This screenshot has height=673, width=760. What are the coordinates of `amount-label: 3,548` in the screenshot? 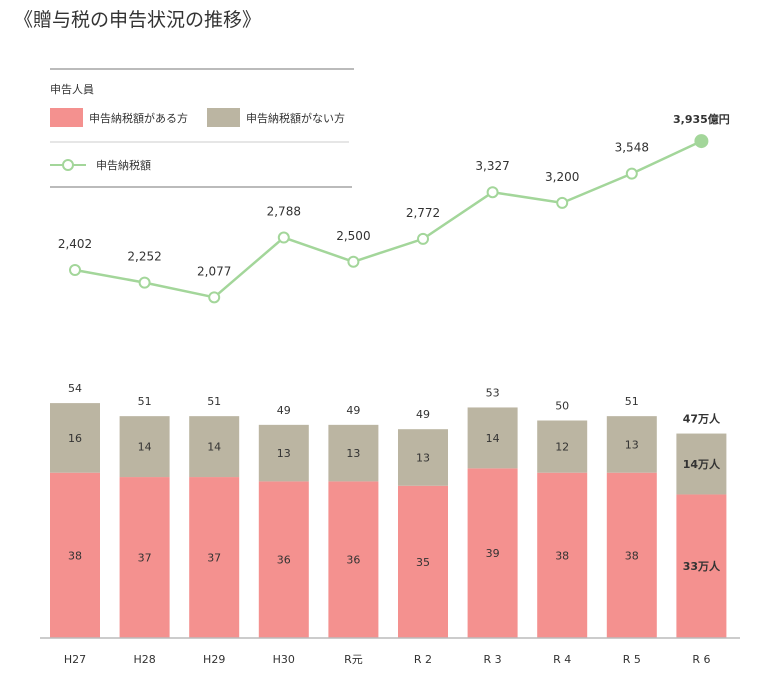 It's located at (632, 148).